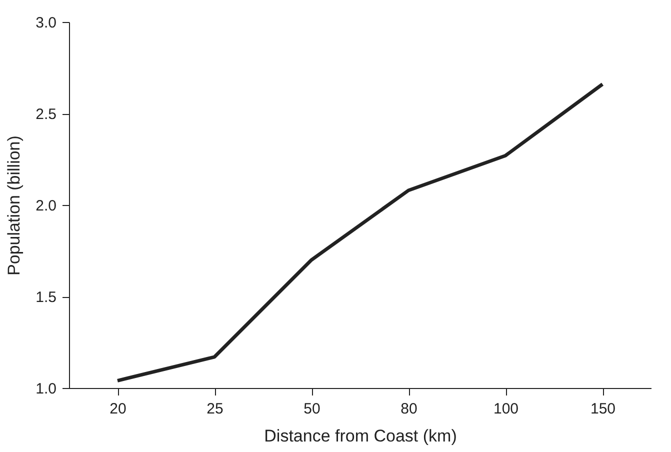  What do you see at coordinates (360, 436) in the screenshot?
I see `x-axis-title: Distance from Coast (km)` at bounding box center [360, 436].